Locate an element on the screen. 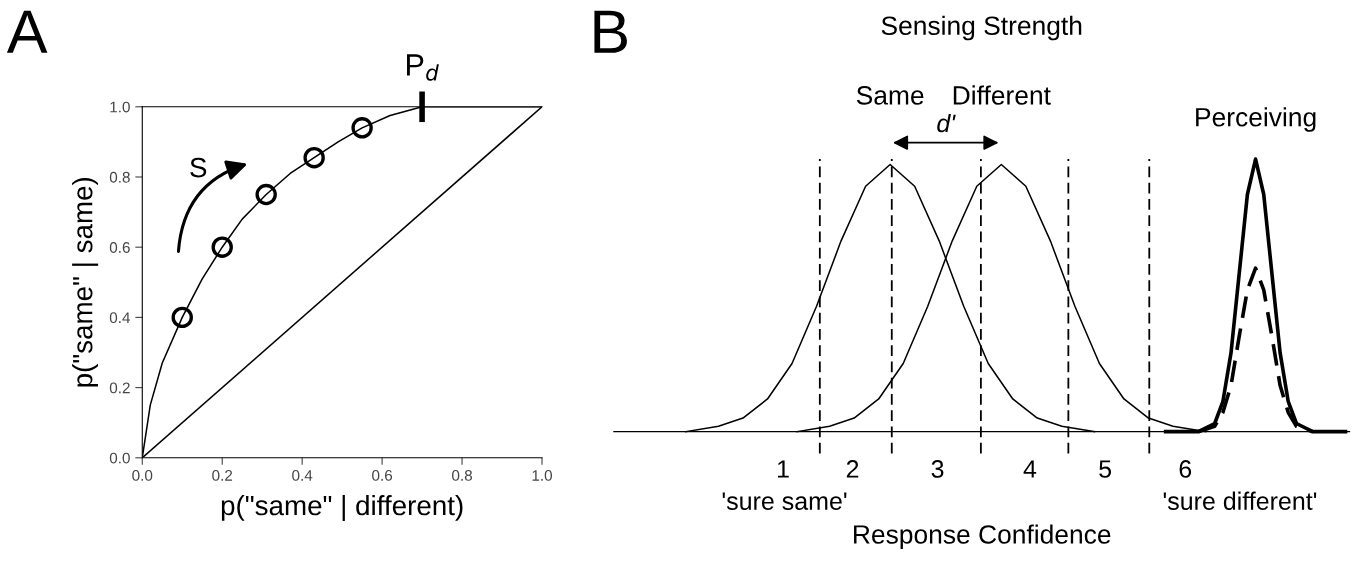 This screenshot has height=568, width=1355. y-tick-label: 0.4 is located at coordinates (120, 318).